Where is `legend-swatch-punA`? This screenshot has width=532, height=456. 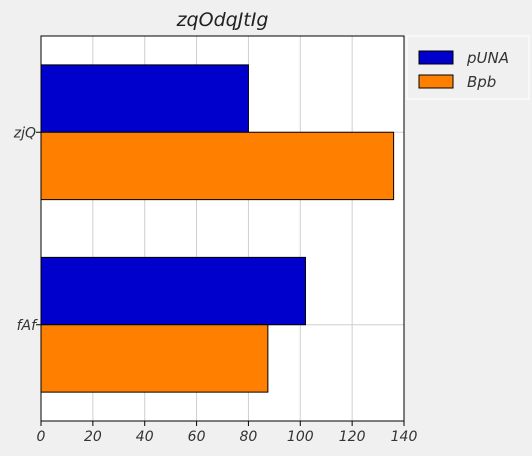 legend-swatch-punA is located at coordinates (436, 57).